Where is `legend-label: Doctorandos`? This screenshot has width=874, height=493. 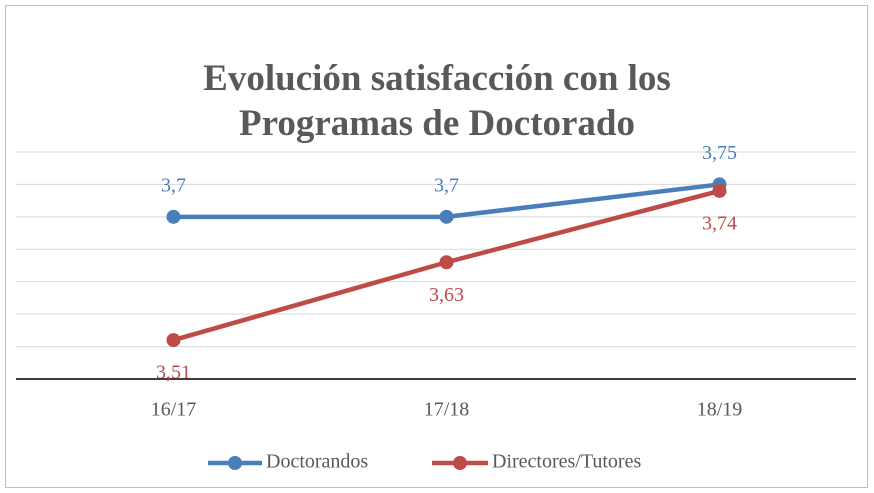 legend-label: Doctorandos is located at coordinates (317, 462).